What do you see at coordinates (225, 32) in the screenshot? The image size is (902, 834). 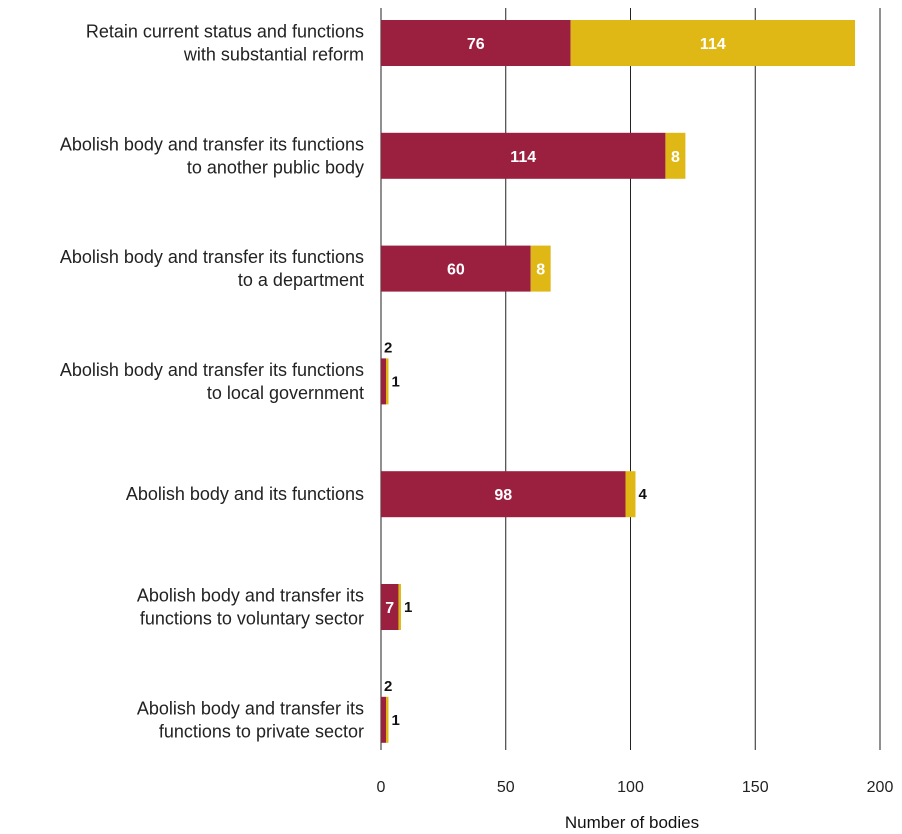 I see `category-label-line: Retain current status and functions` at bounding box center [225, 32].